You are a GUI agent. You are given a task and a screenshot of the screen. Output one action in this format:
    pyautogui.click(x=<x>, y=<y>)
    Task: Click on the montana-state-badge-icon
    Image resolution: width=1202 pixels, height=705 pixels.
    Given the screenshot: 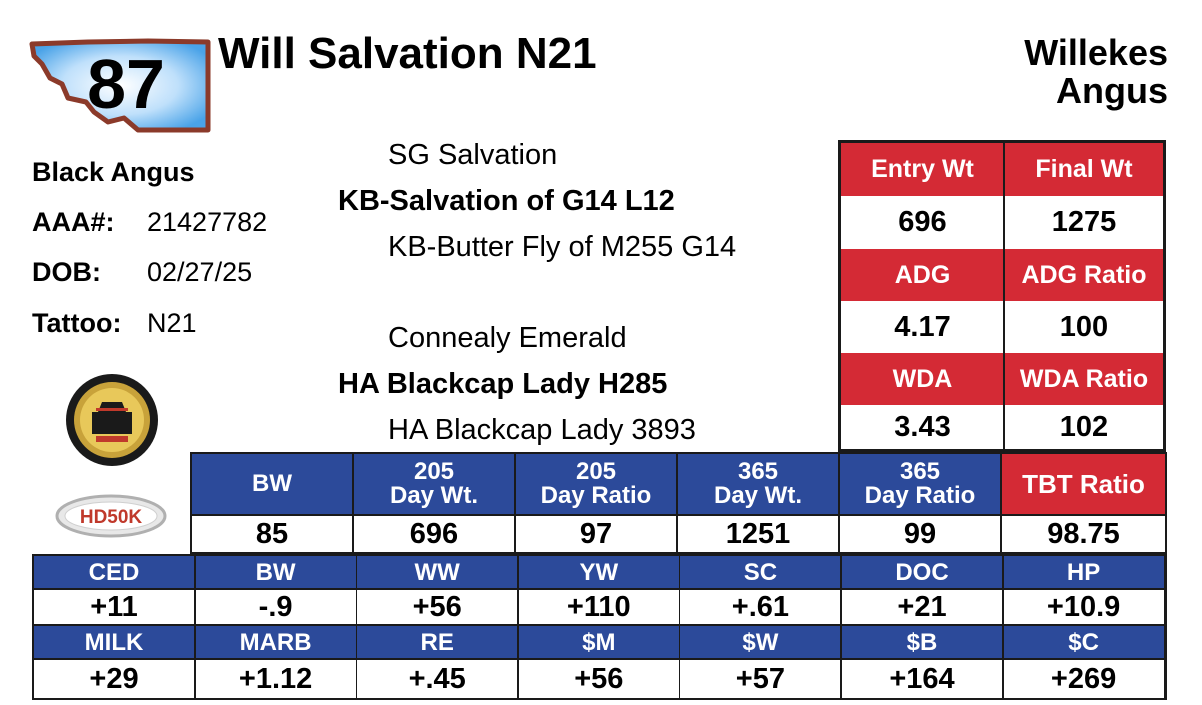 What is the action you would take?
    pyautogui.click(x=120, y=85)
    